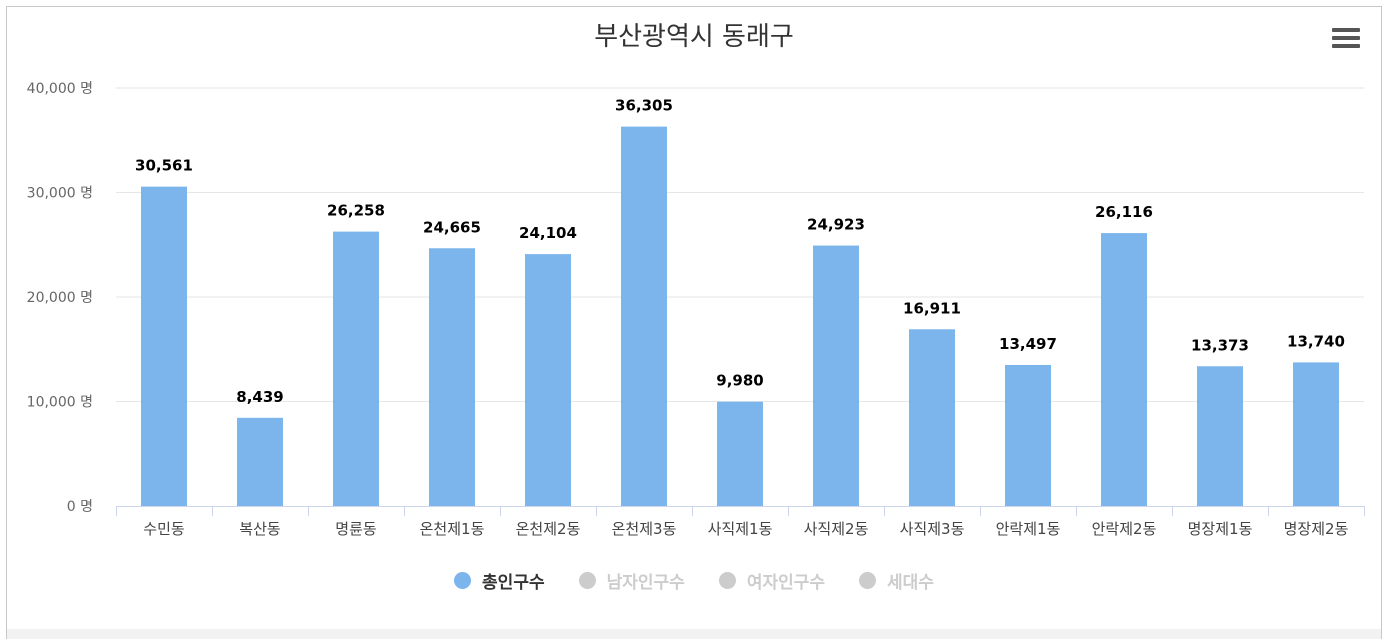 The image size is (1388, 639). Describe the element at coordinates (1346, 40) in the screenshot. I see `hamburger-menu-icon` at that location.